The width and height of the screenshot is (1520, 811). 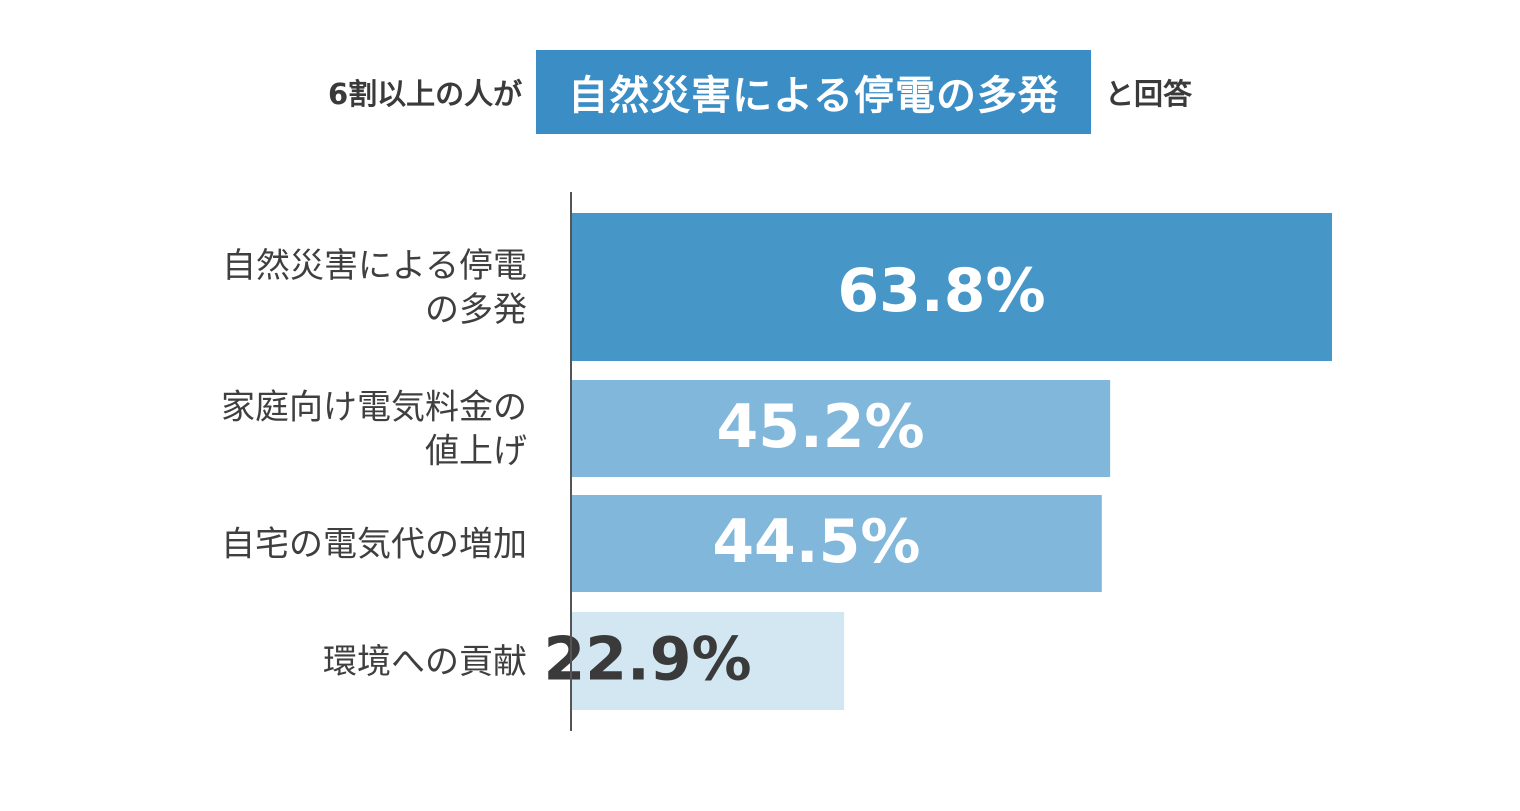 What do you see at coordinates (425, 94) in the screenshot?
I see `headline-prefix: 6割以上の人が` at bounding box center [425, 94].